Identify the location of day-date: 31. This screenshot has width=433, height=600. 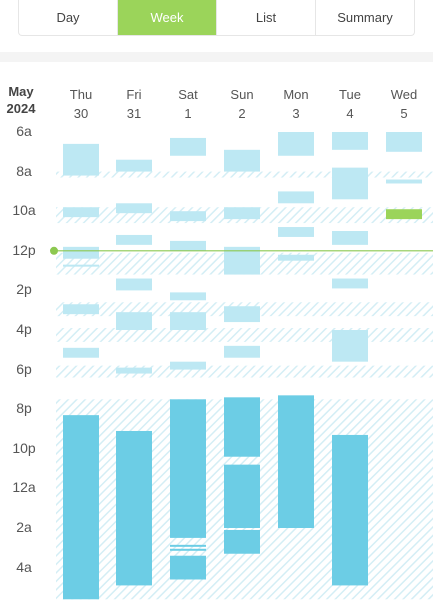
(134, 113).